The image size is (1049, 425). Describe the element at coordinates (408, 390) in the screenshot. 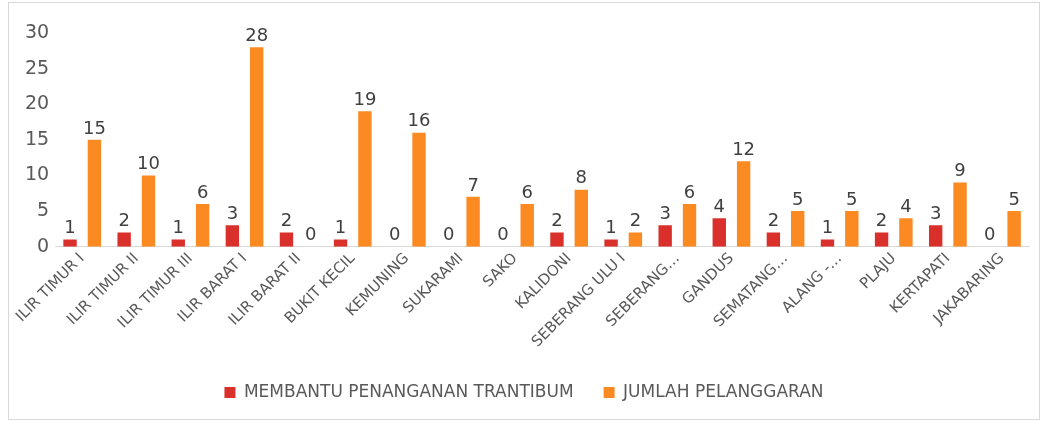

I see `legend-label: MEMBANTU PENANGANAN TRANTIBUM` at that location.